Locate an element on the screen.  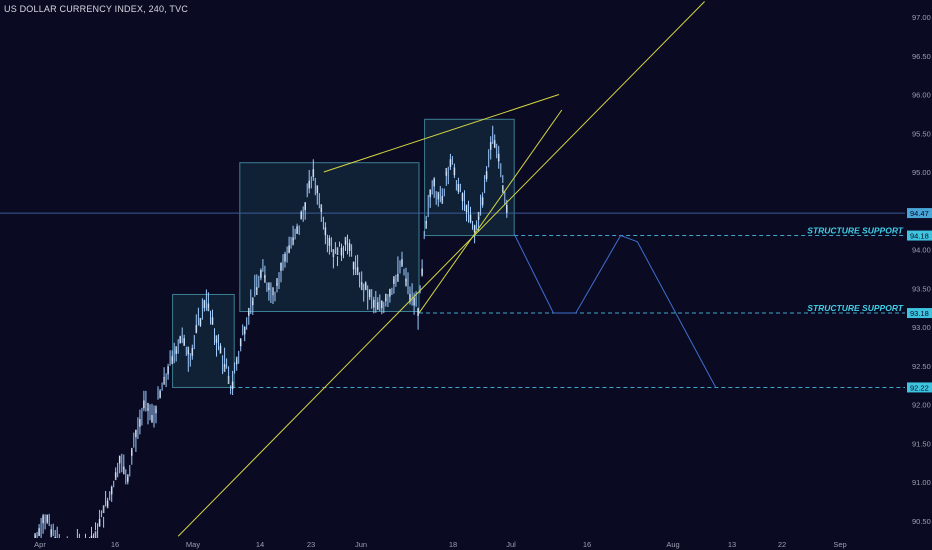
y-tick-label: 90.50 is located at coordinates (921, 521).